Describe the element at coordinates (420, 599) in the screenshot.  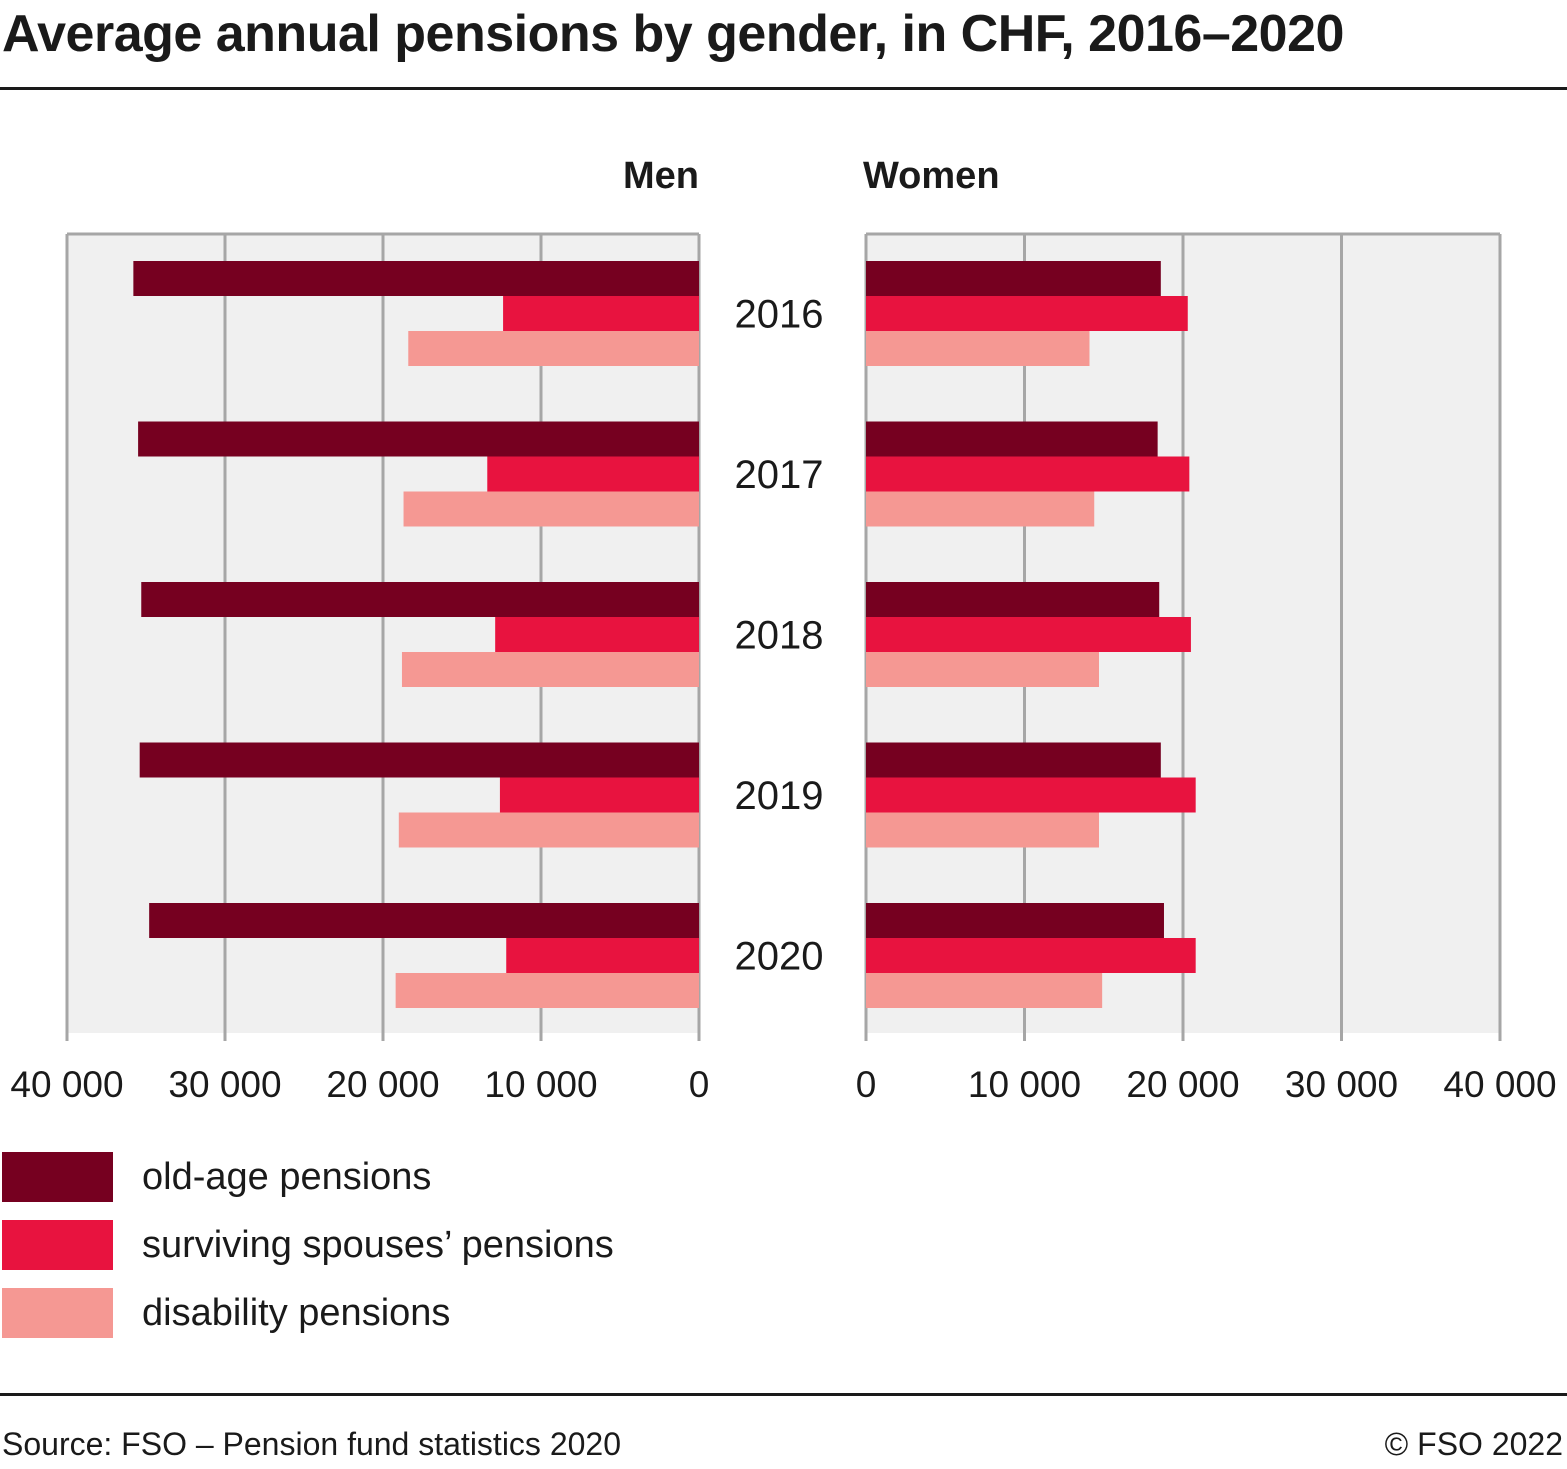
I see `men-bar-2018-s0` at that location.